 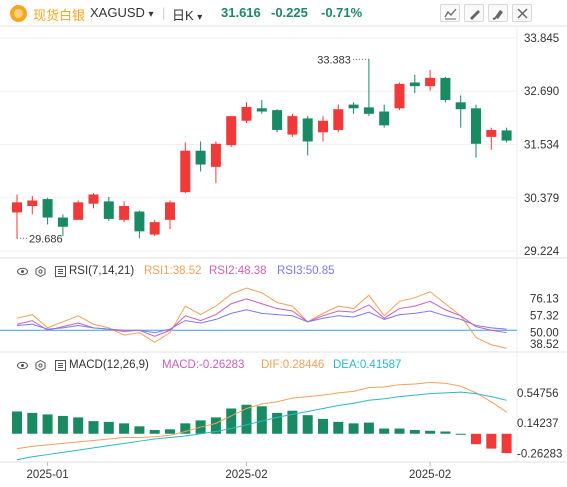 I want to click on macd-title: MACD(12,26,9), so click(x=109, y=365).